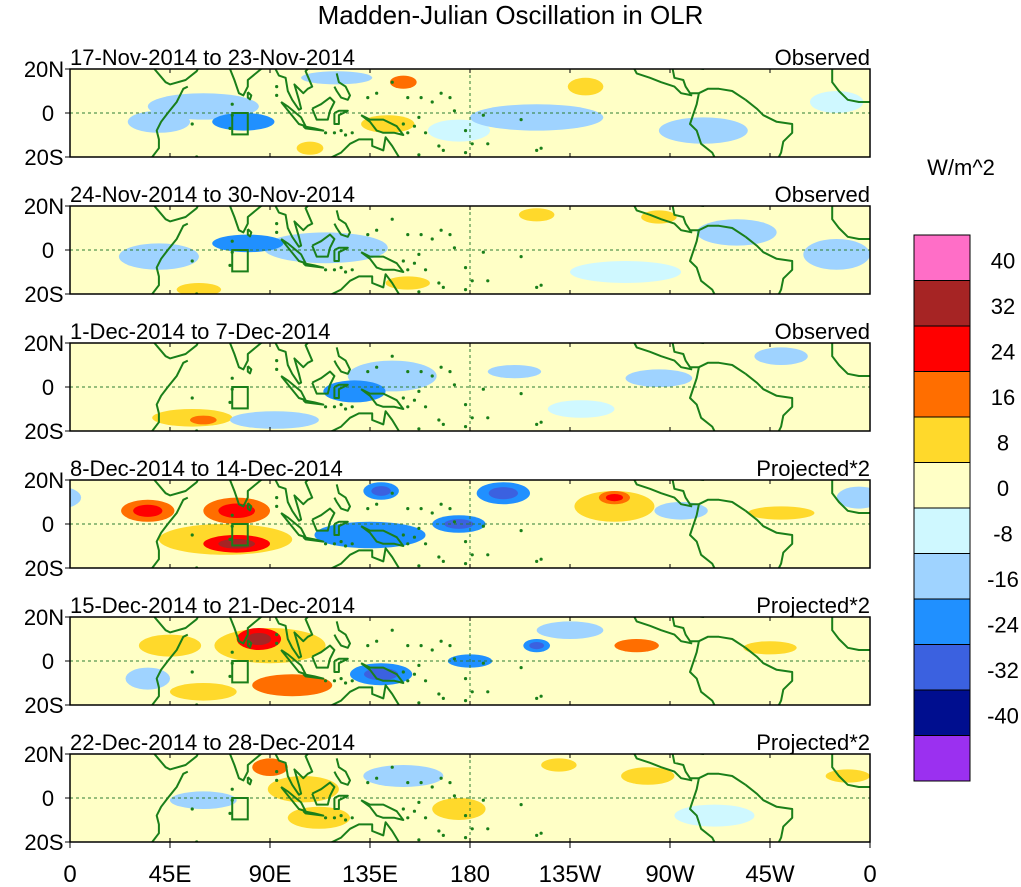 This screenshot has height=887, width=1021. Describe the element at coordinates (206, 468) in the screenshot. I see `panel-period-label: 8-Dec-2014 to 14-Dec-2014` at that location.